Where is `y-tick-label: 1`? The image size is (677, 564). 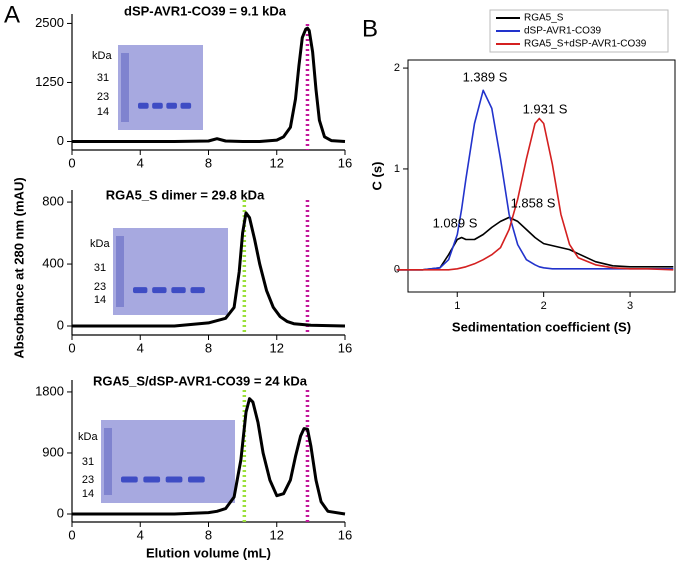 y-tick-label: 1 is located at coordinates (397, 169).